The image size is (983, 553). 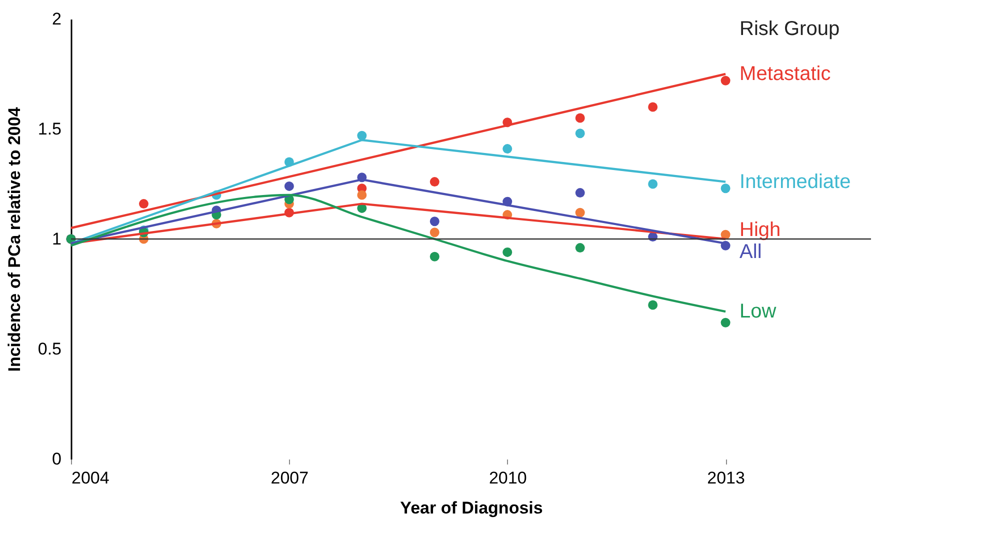 What do you see at coordinates (507, 478) in the screenshot?
I see `x-tick-label: 2010` at bounding box center [507, 478].